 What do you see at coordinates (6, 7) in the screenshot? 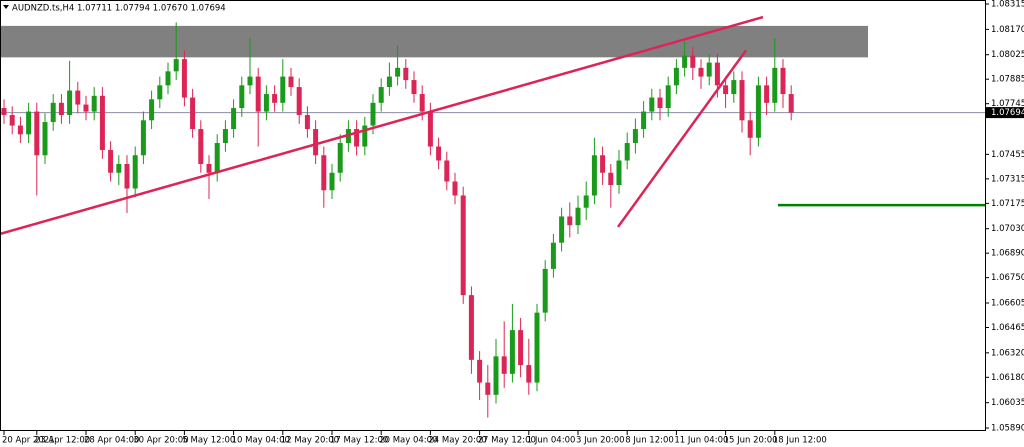
I see `menu-arrow` at bounding box center [6, 7].